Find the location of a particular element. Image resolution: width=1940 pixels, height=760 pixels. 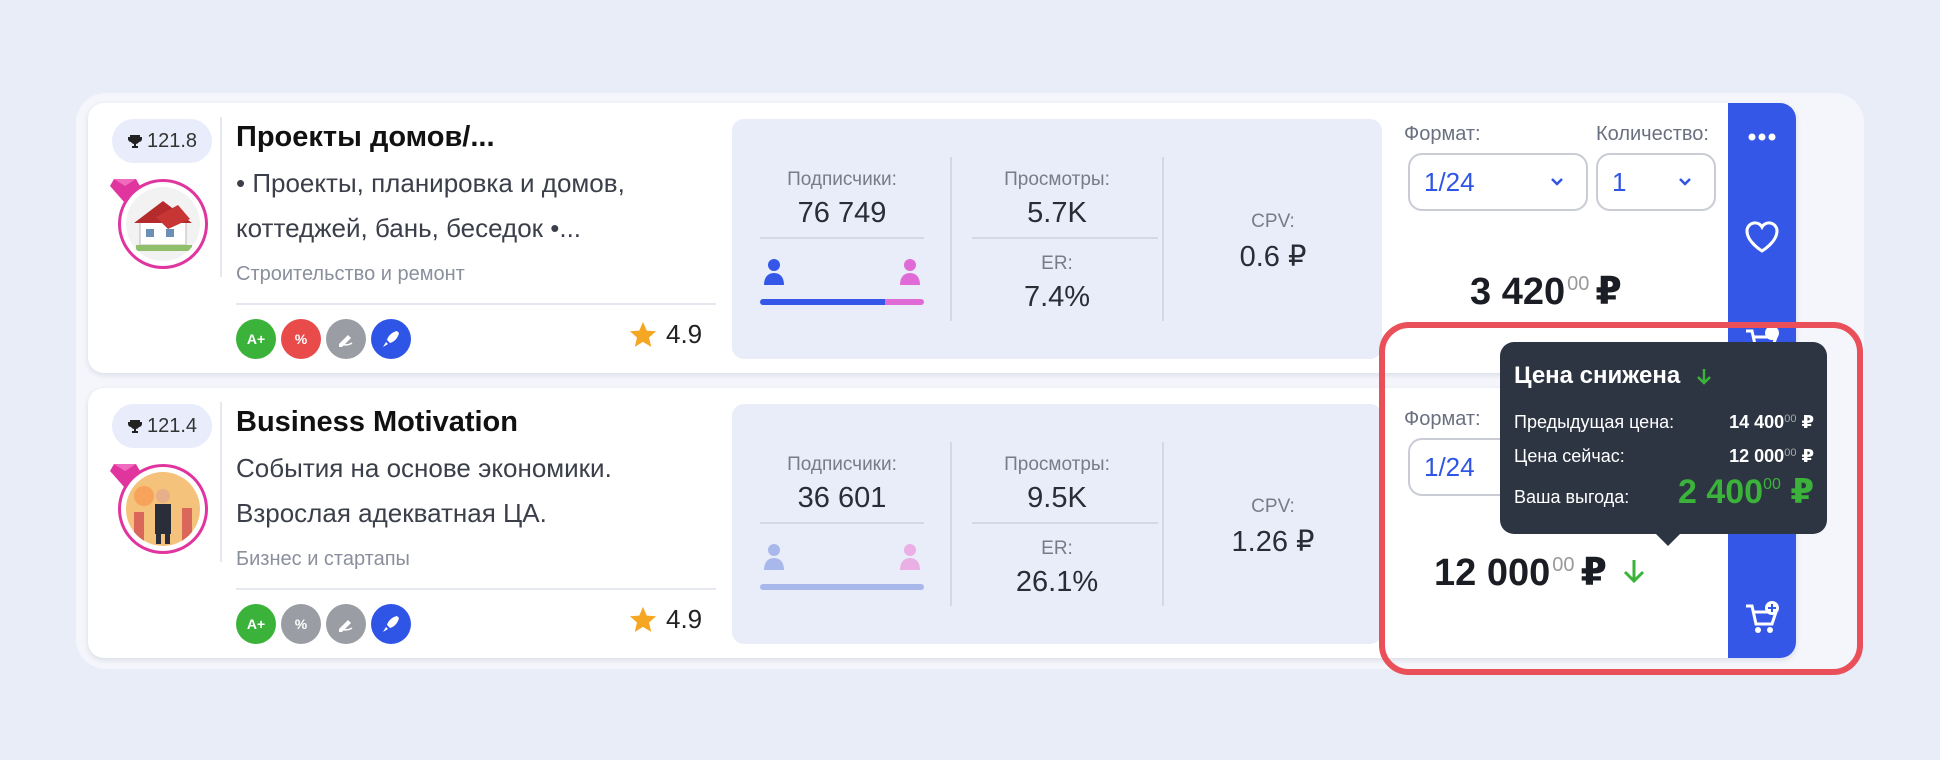

price: 3 420 00 ₽ is located at coordinates (1546, 291).